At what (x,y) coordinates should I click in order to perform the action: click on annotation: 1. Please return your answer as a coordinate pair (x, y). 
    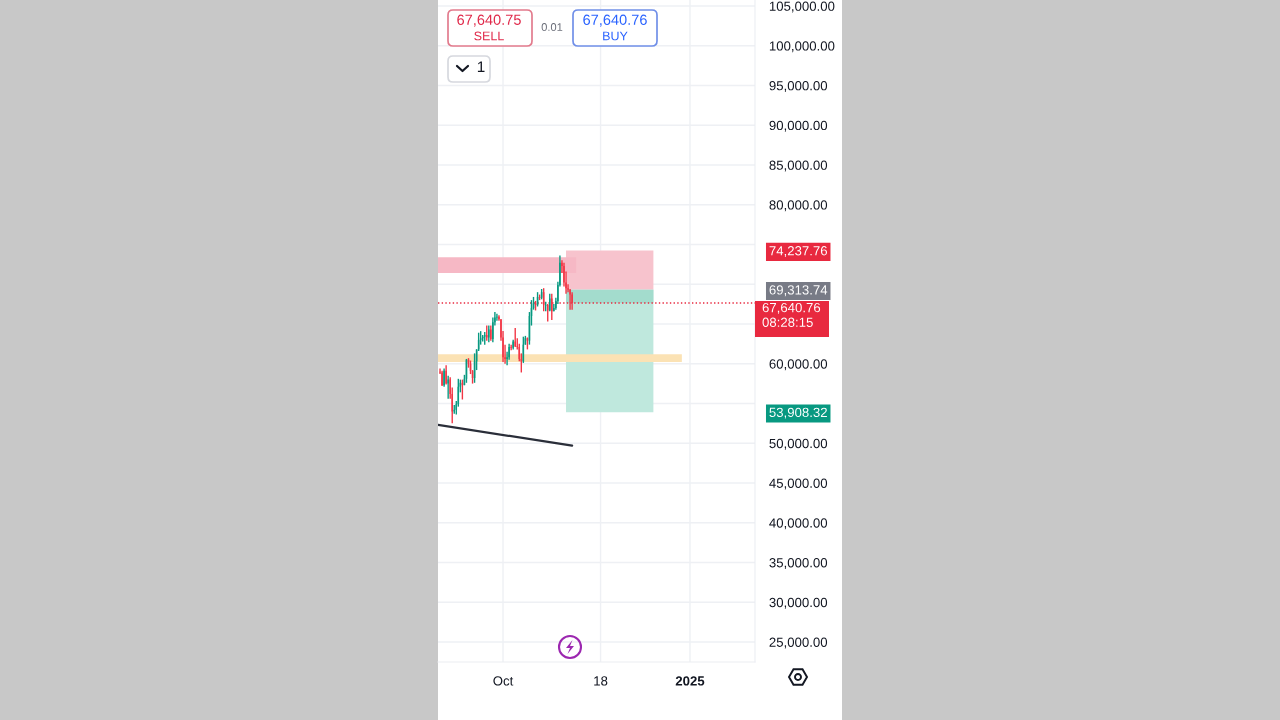
    Looking at the image, I should click on (481, 66).